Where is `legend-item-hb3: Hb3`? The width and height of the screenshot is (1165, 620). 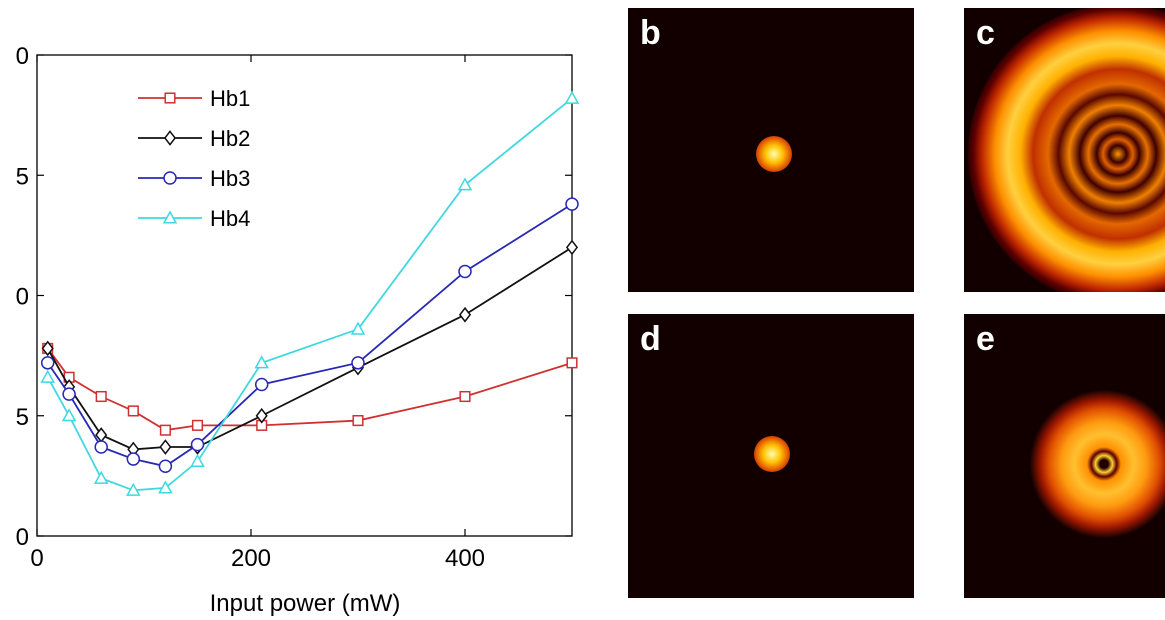 legend-item-hb3: Hb3 is located at coordinates (194, 178).